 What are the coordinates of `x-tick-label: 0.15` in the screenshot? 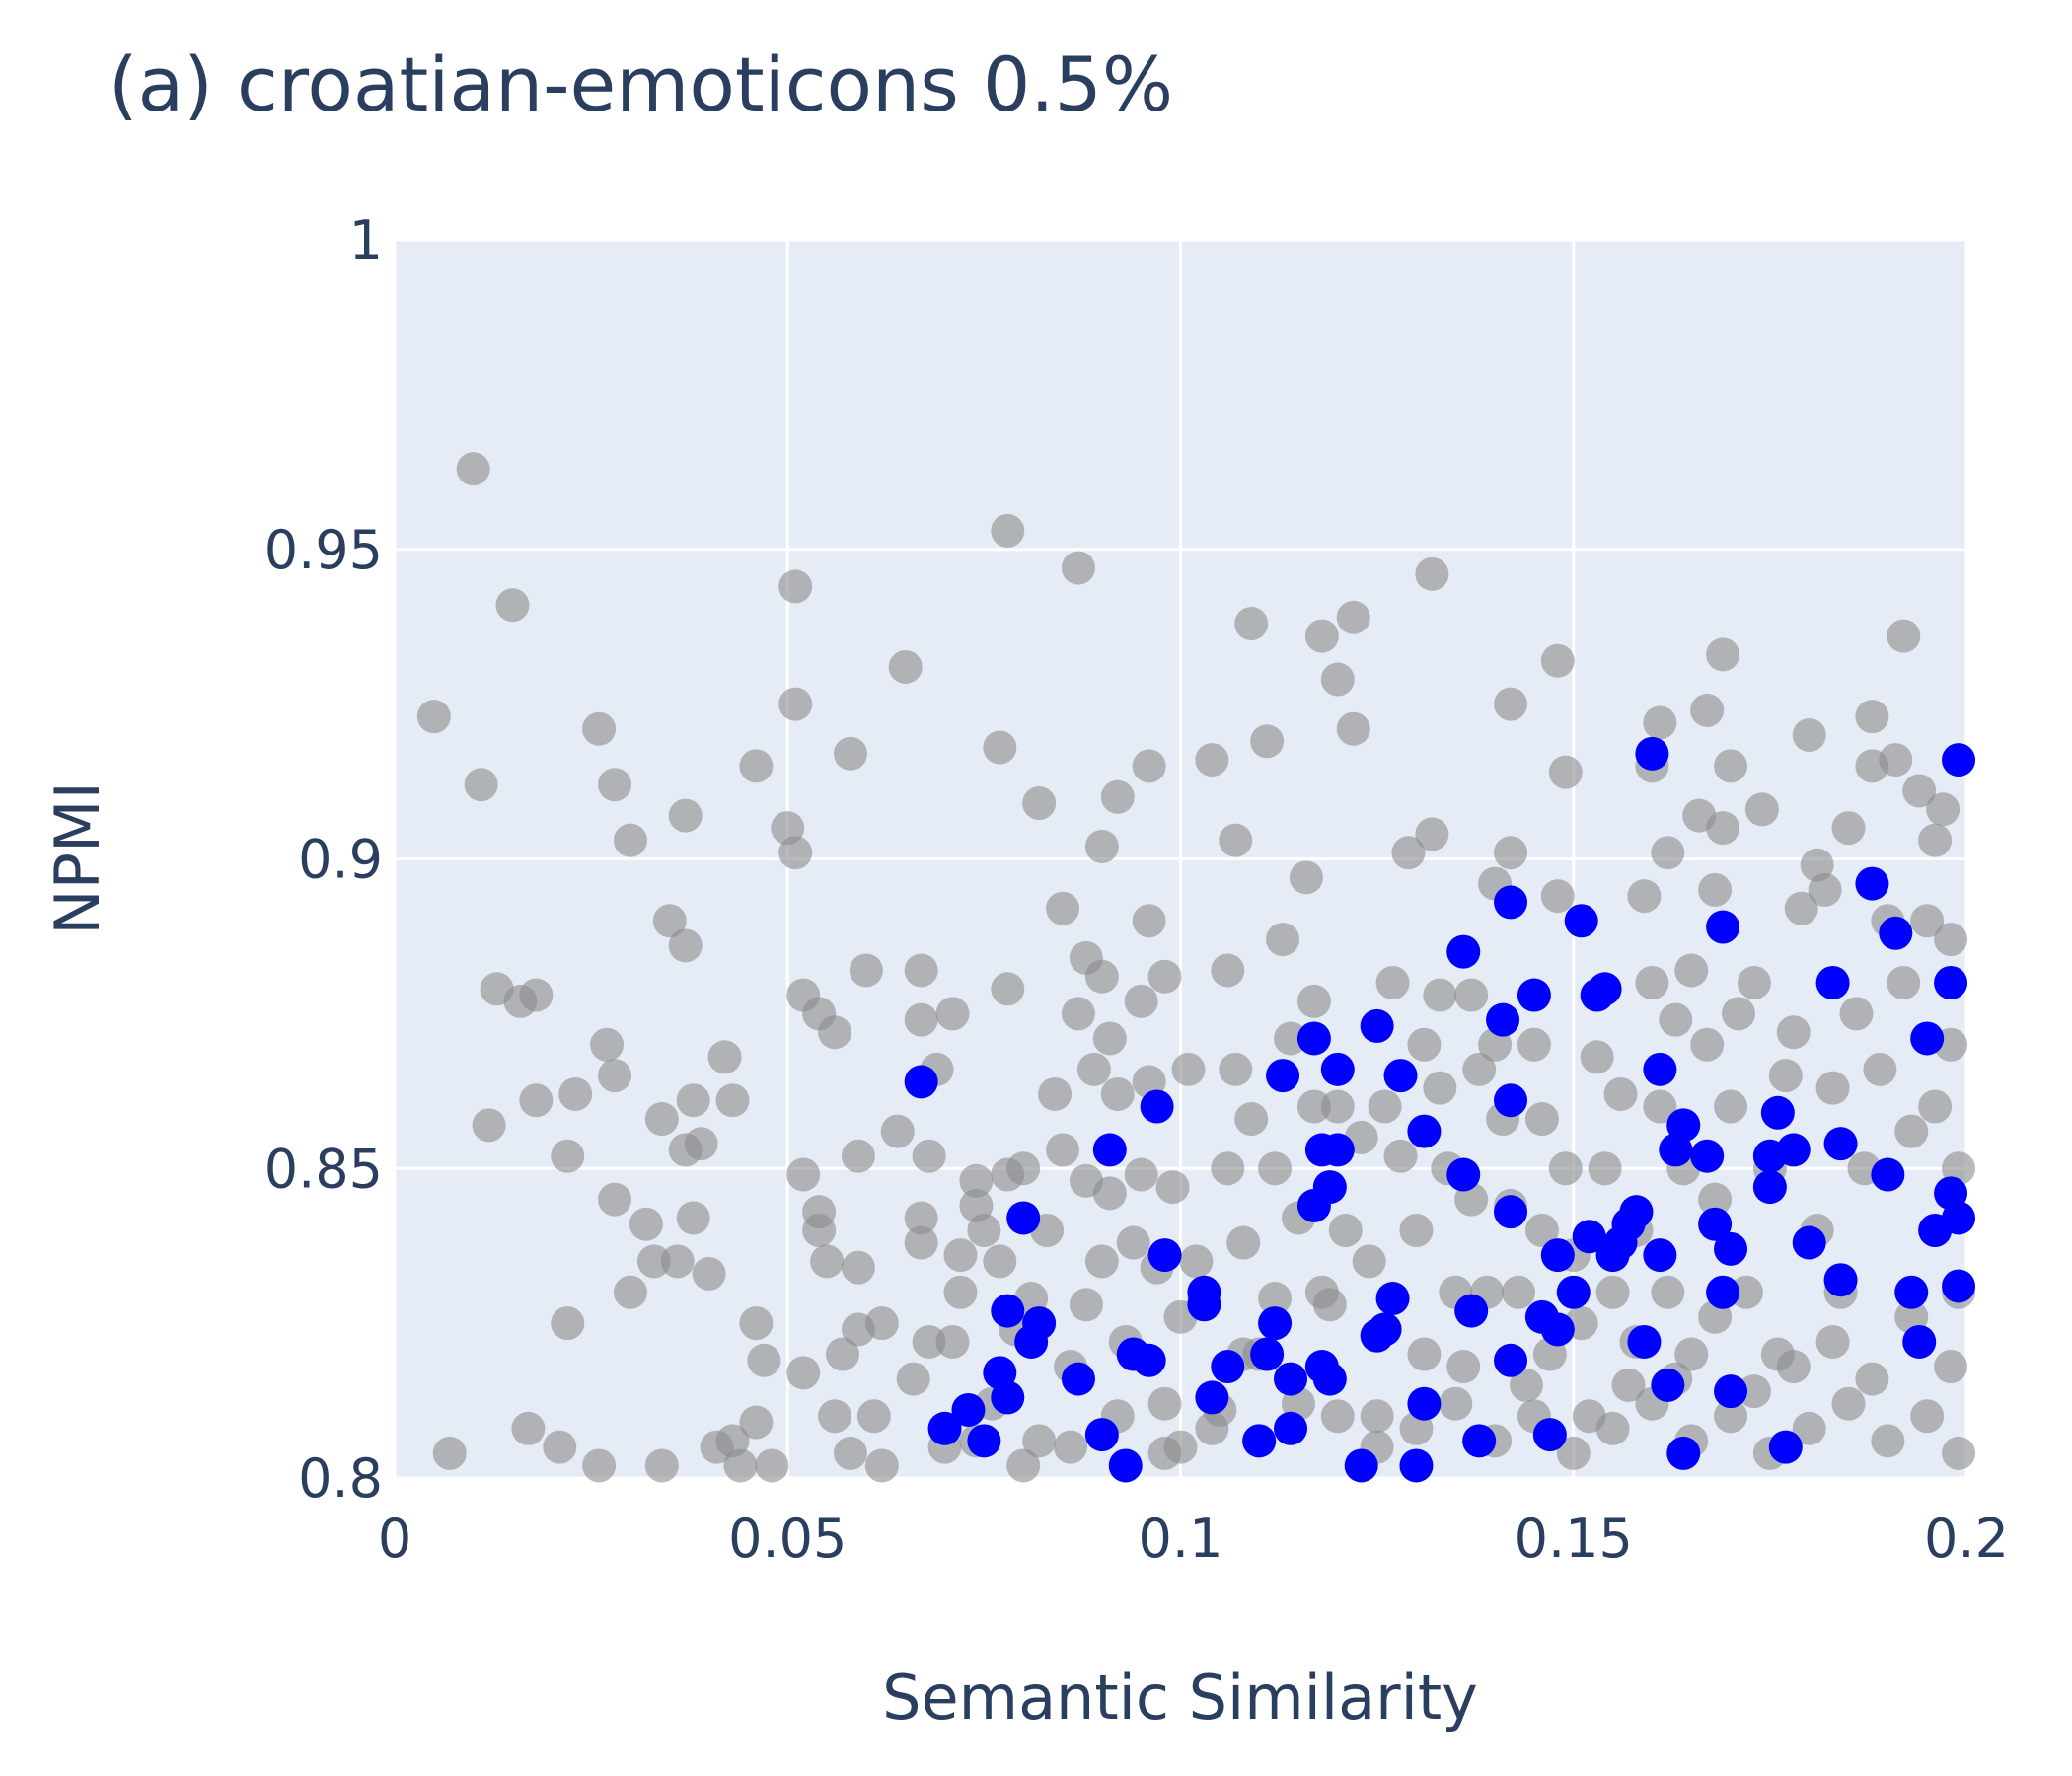 It's located at (1574, 1539).